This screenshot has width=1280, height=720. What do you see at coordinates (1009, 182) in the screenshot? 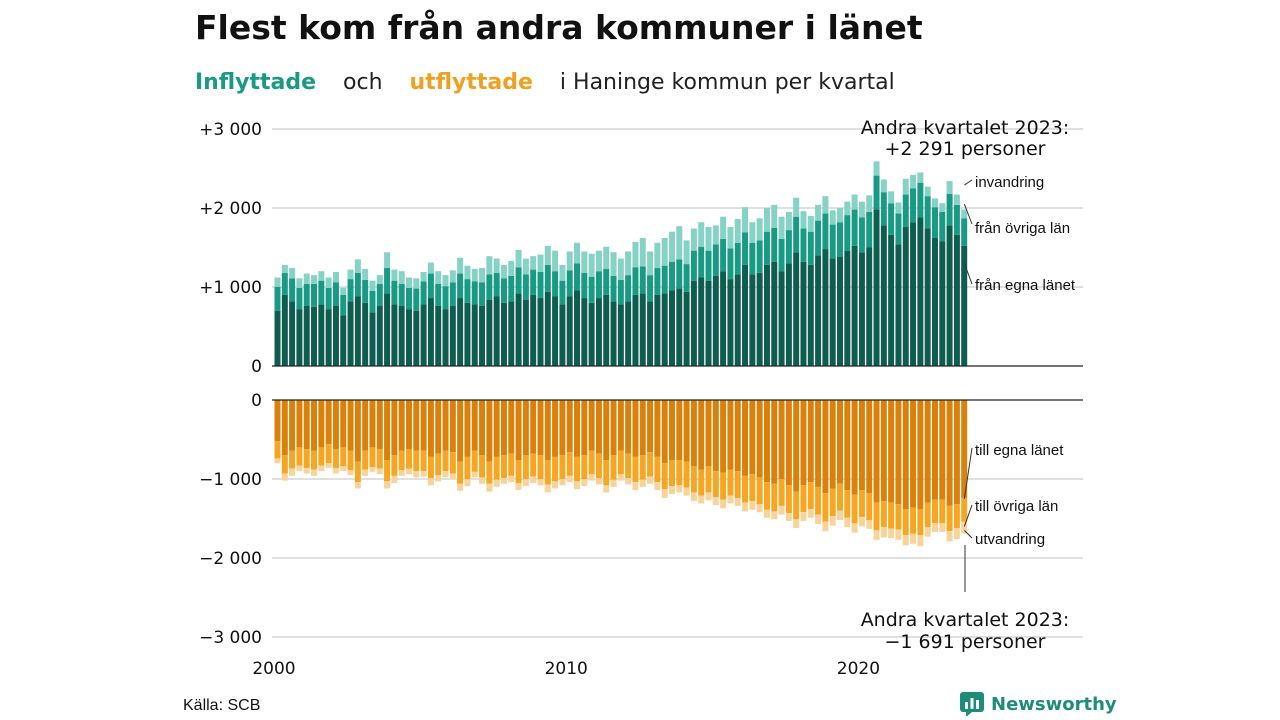
I see `label-invandring: invandring` at bounding box center [1009, 182].